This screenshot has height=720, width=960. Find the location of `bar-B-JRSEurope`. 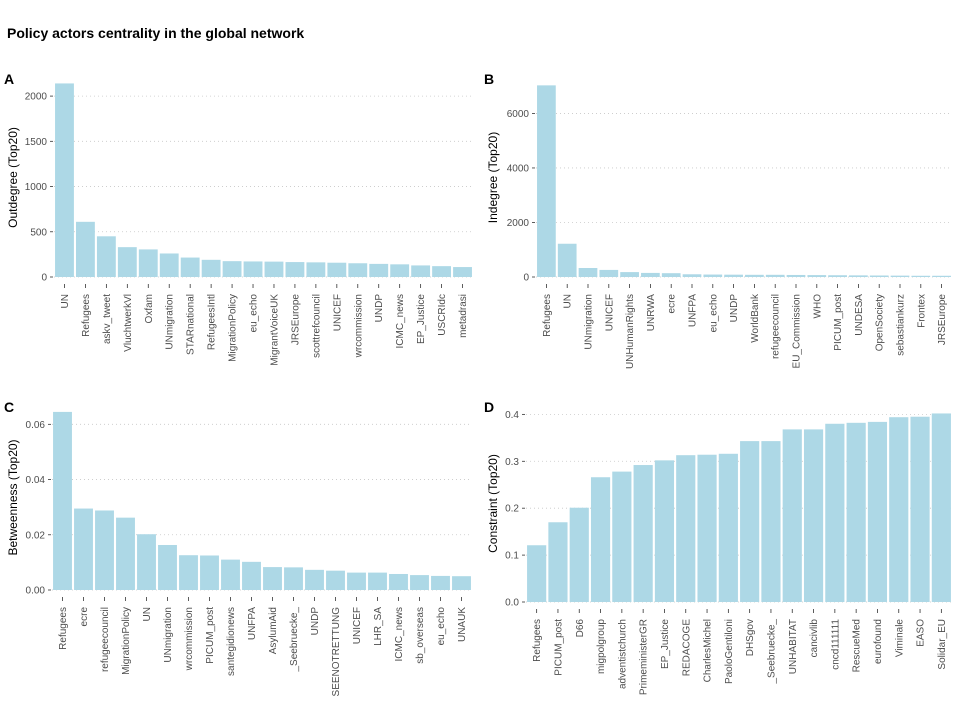

bar-B-JRSEurope is located at coordinates (941, 276).